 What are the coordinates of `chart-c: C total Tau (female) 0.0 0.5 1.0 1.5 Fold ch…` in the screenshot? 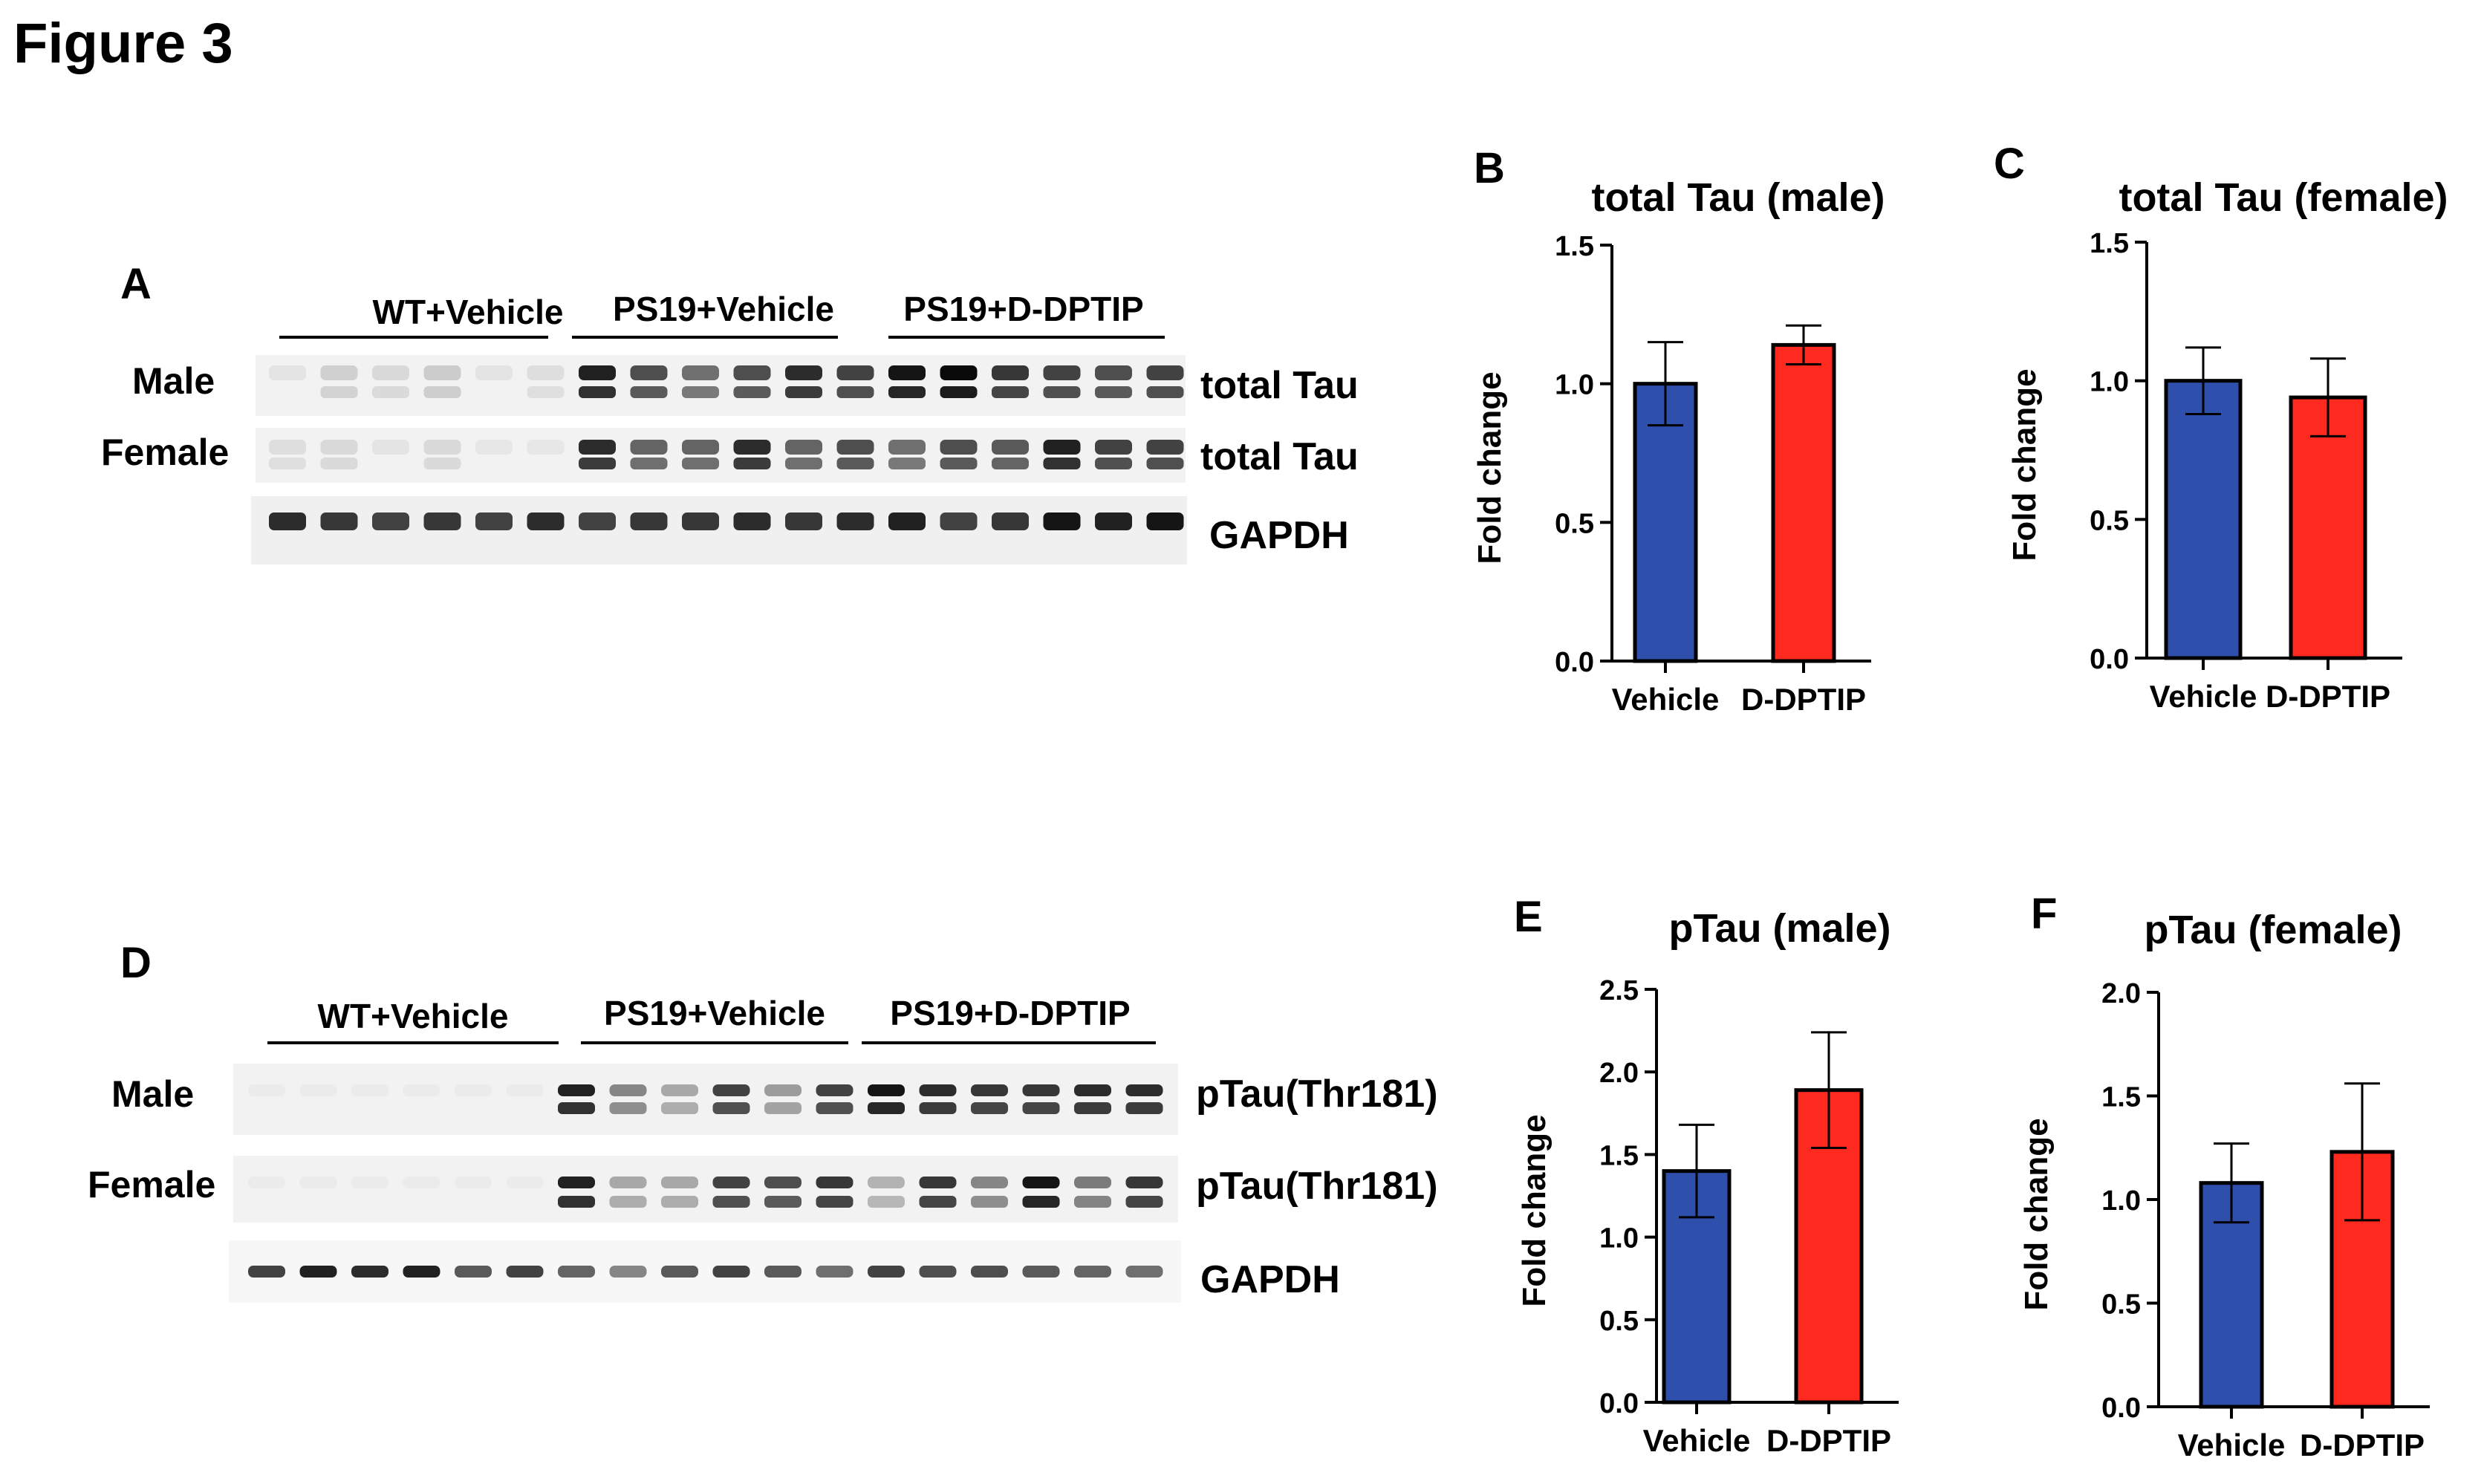 It's located at (2221, 427).